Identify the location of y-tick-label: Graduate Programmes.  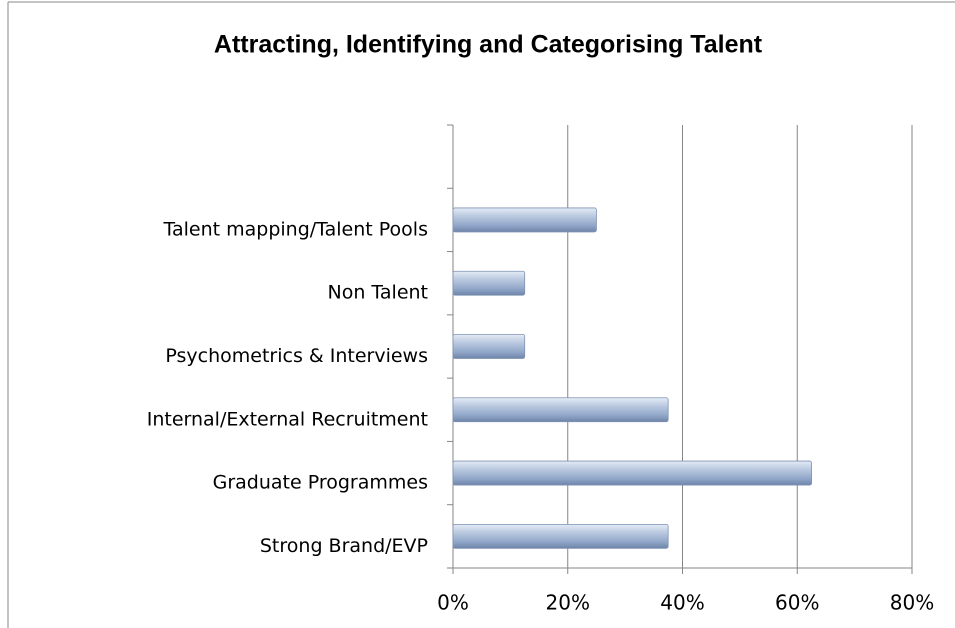
(320, 483).